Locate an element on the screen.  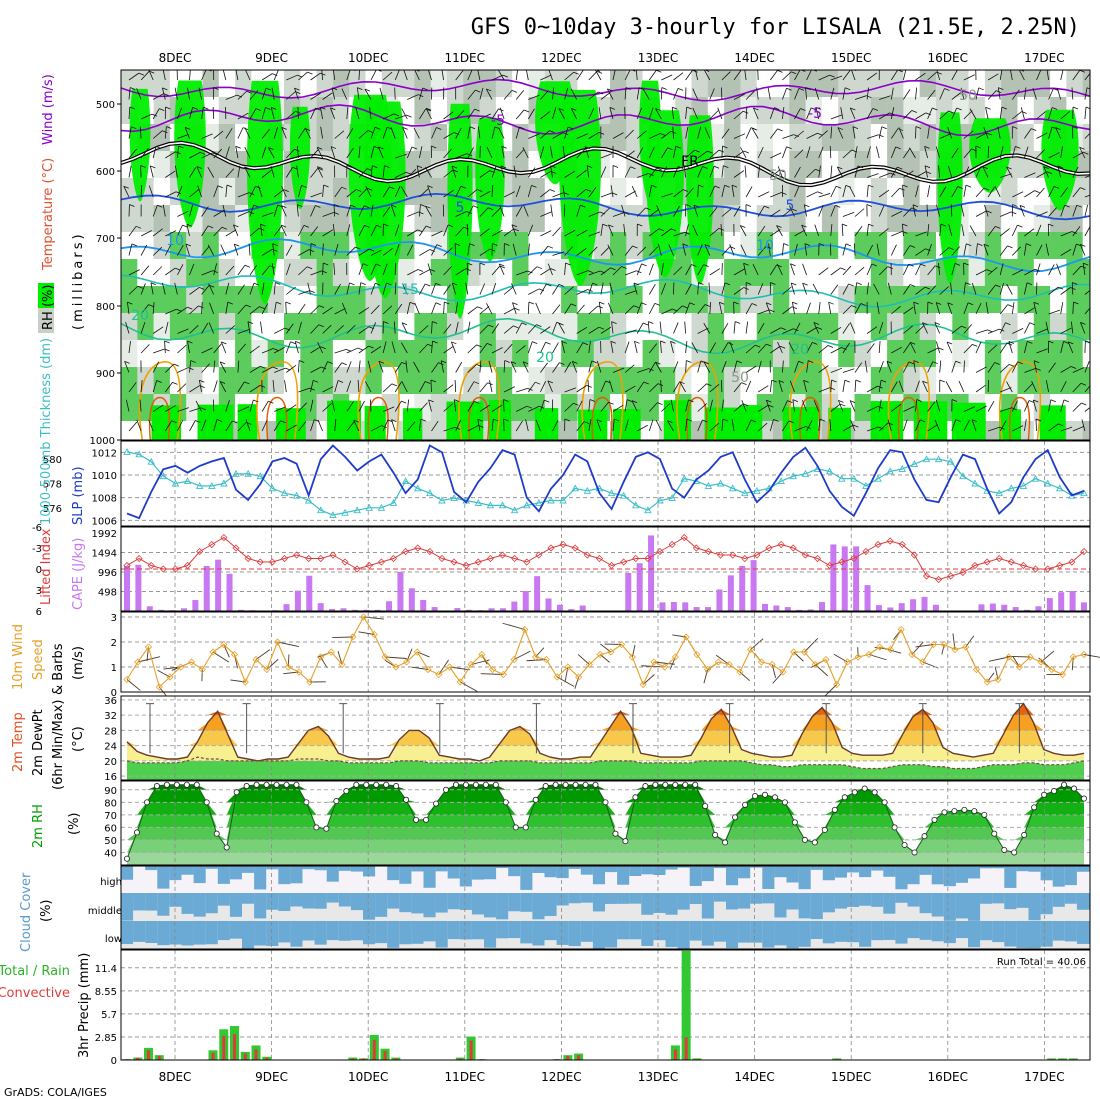
rh-green-column is located at coordinates (190, 154).